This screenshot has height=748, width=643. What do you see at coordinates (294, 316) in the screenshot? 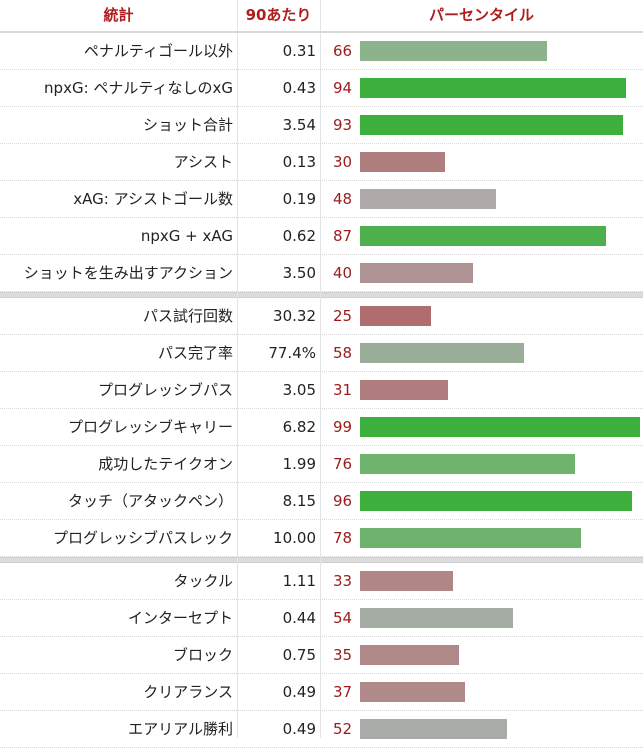
I see `per90-value: 30.32` at bounding box center [294, 316].